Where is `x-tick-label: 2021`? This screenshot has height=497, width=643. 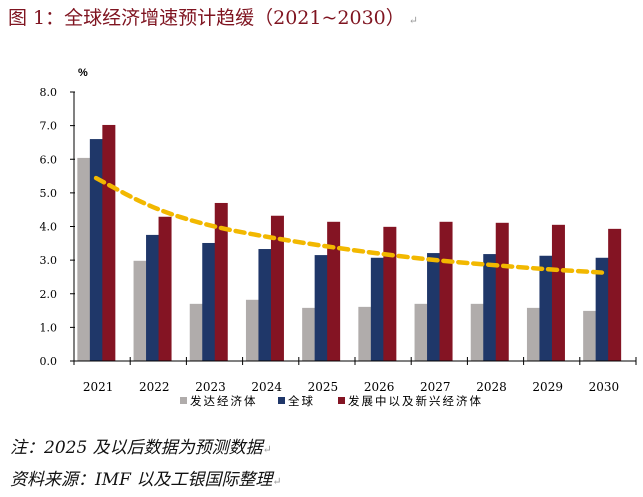
x-tick-label: 2021 is located at coordinates (98, 387).